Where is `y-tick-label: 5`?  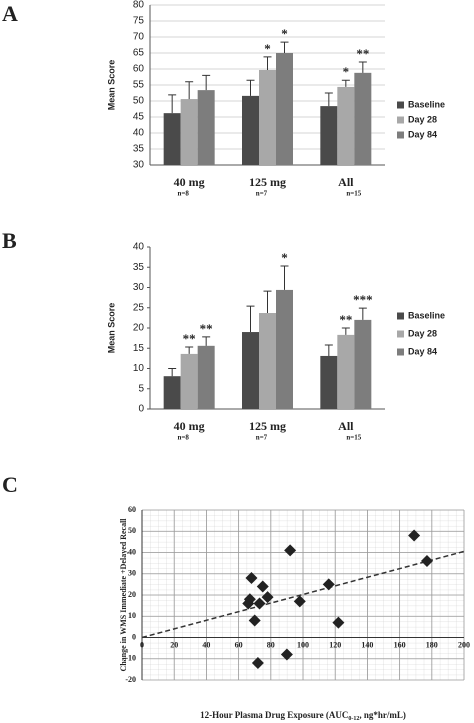
y-tick-label: 5 is located at coordinates (141, 388).